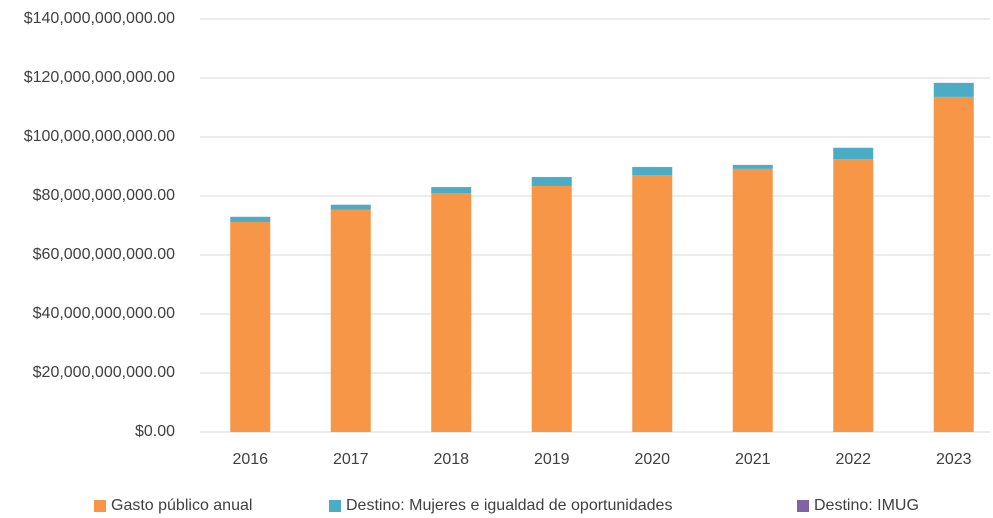 The height and width of the screenshot is (518, 993). What do you see at coordinates (552, 459) in the screenshot?
I see `x-tick-label: 2019` at bounding box center [552, 459].